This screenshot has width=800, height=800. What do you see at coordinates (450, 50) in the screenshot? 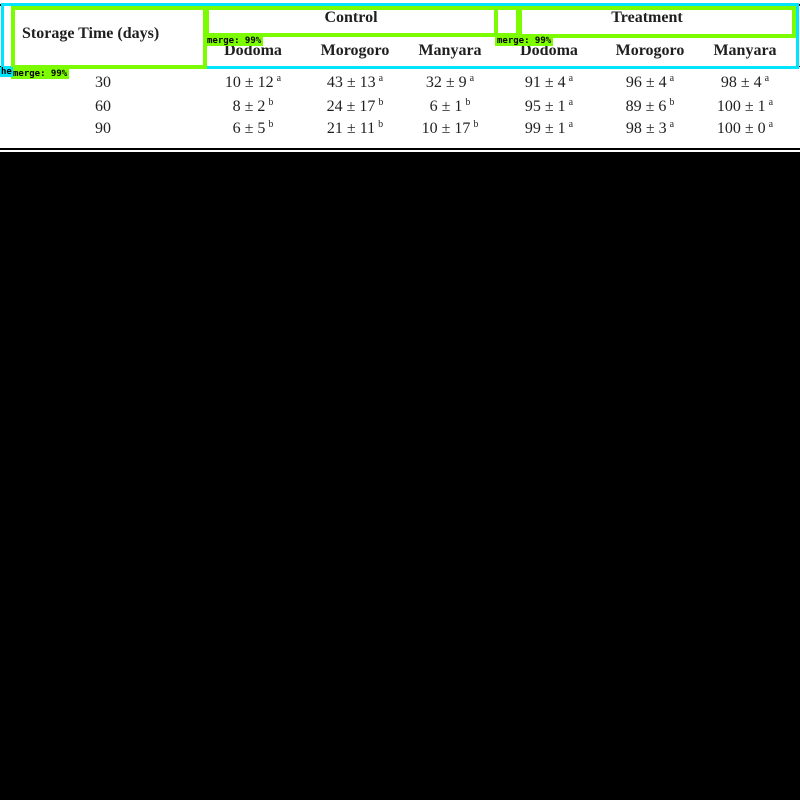
I see `col-header-control-manyara: Manyara` at bounding box center [450, 50].